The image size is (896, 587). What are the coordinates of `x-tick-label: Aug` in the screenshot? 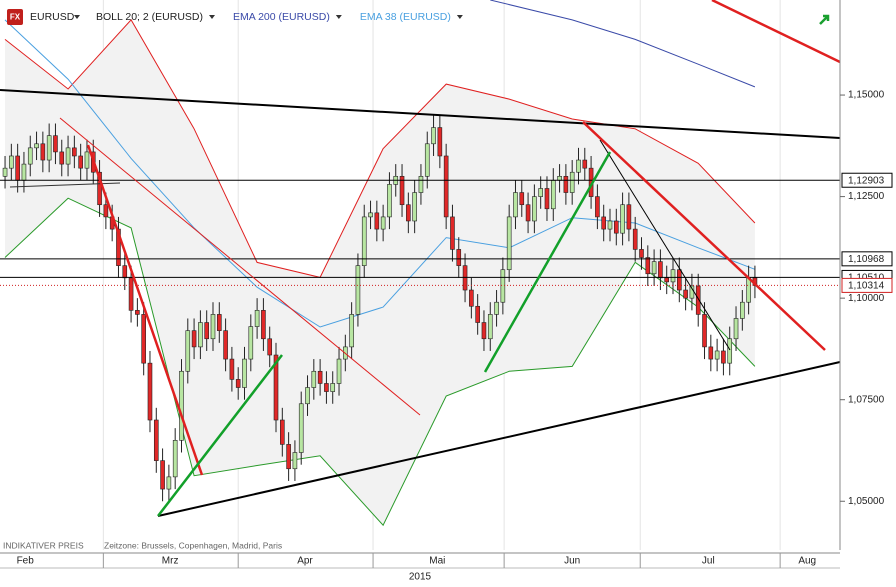 It's located at (807, 561).